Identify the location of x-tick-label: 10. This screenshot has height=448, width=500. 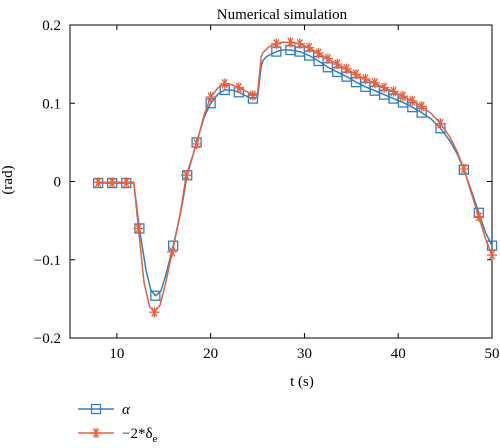
(116, 354).